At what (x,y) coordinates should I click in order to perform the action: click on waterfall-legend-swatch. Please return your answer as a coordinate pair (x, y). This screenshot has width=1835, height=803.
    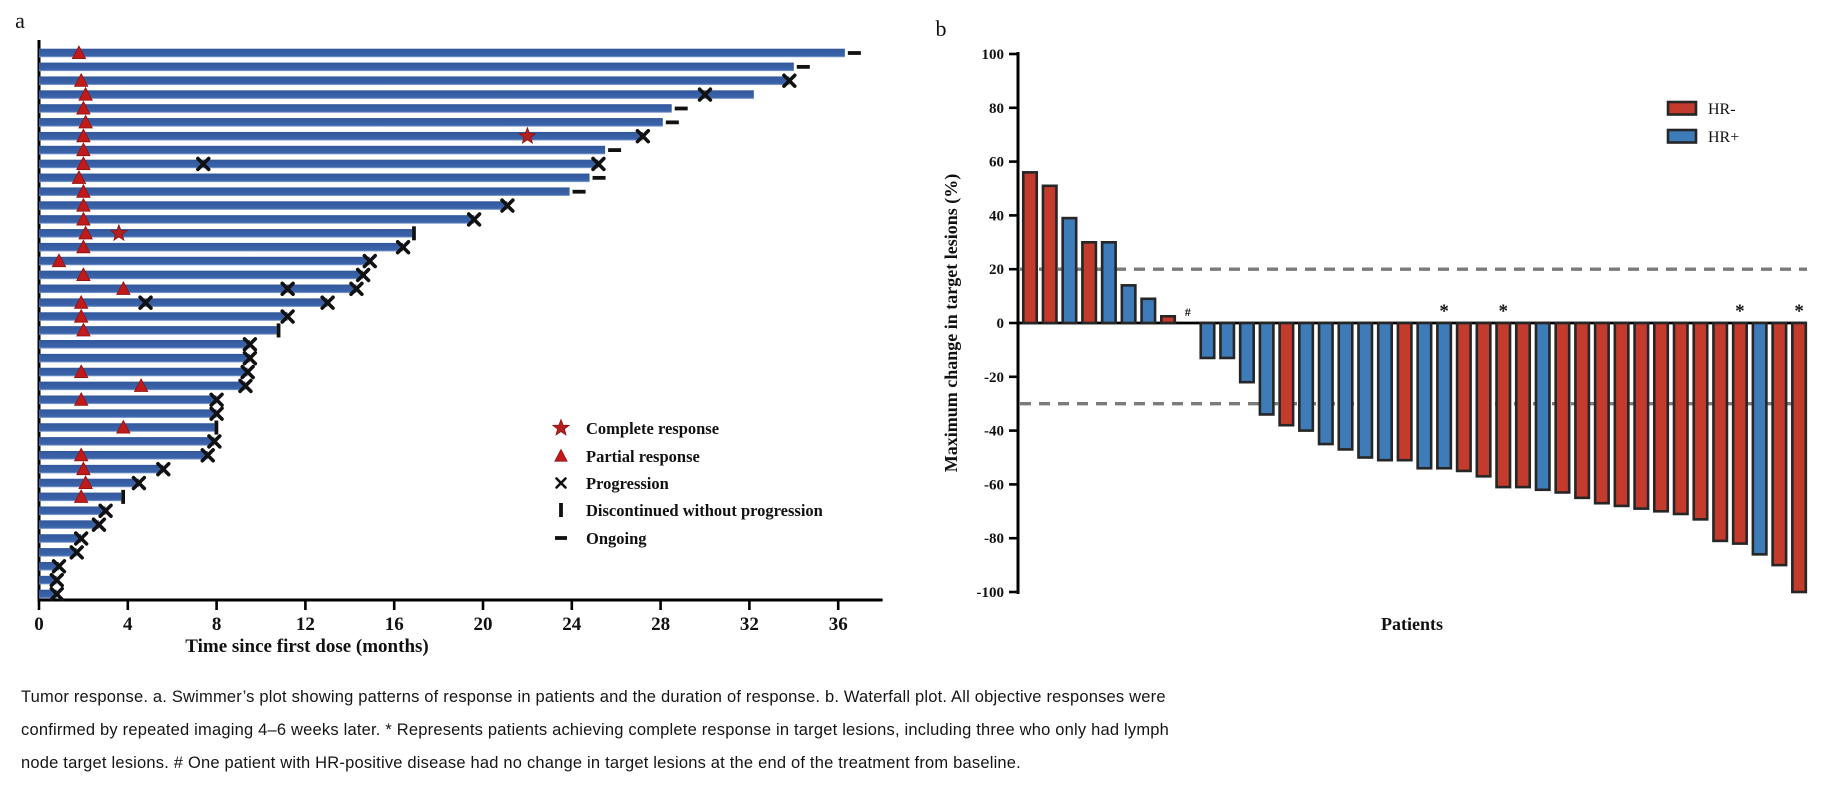
    Looking at the image, I should click on (1682, 108).